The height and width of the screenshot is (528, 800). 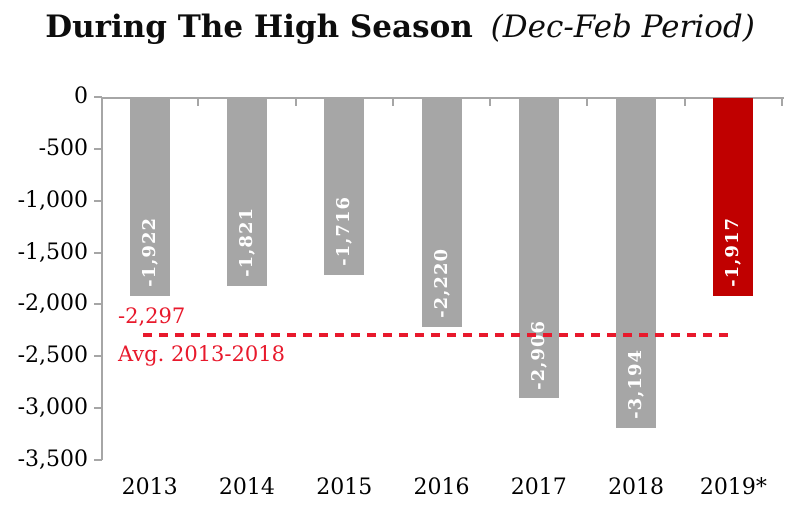 What do you see at coordinates (201, 354) in the screenshot?
I see `average-text-label: Avg. 2013-2018` at bounding box center [201, 354].